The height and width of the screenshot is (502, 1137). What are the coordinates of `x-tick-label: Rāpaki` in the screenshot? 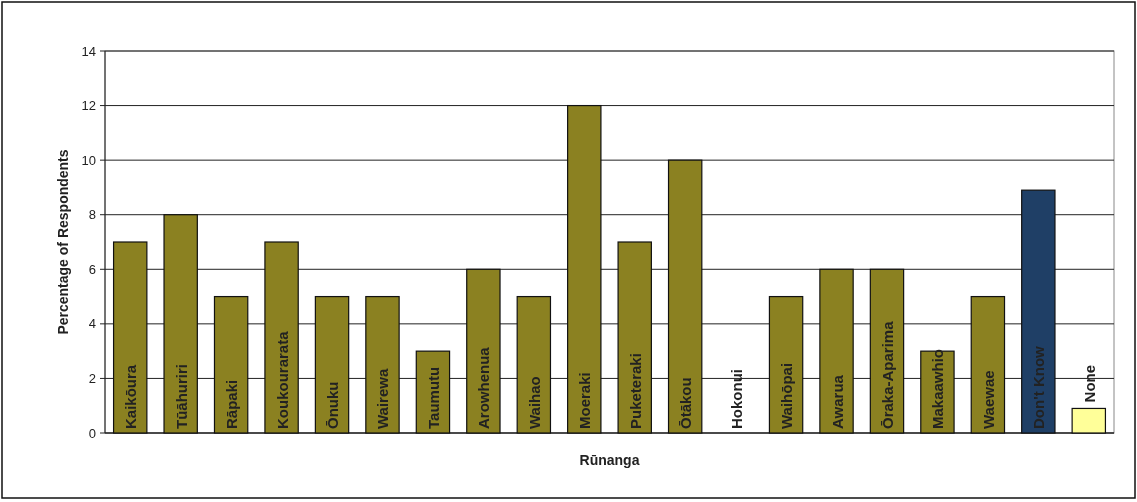 It's located at (232, 404).